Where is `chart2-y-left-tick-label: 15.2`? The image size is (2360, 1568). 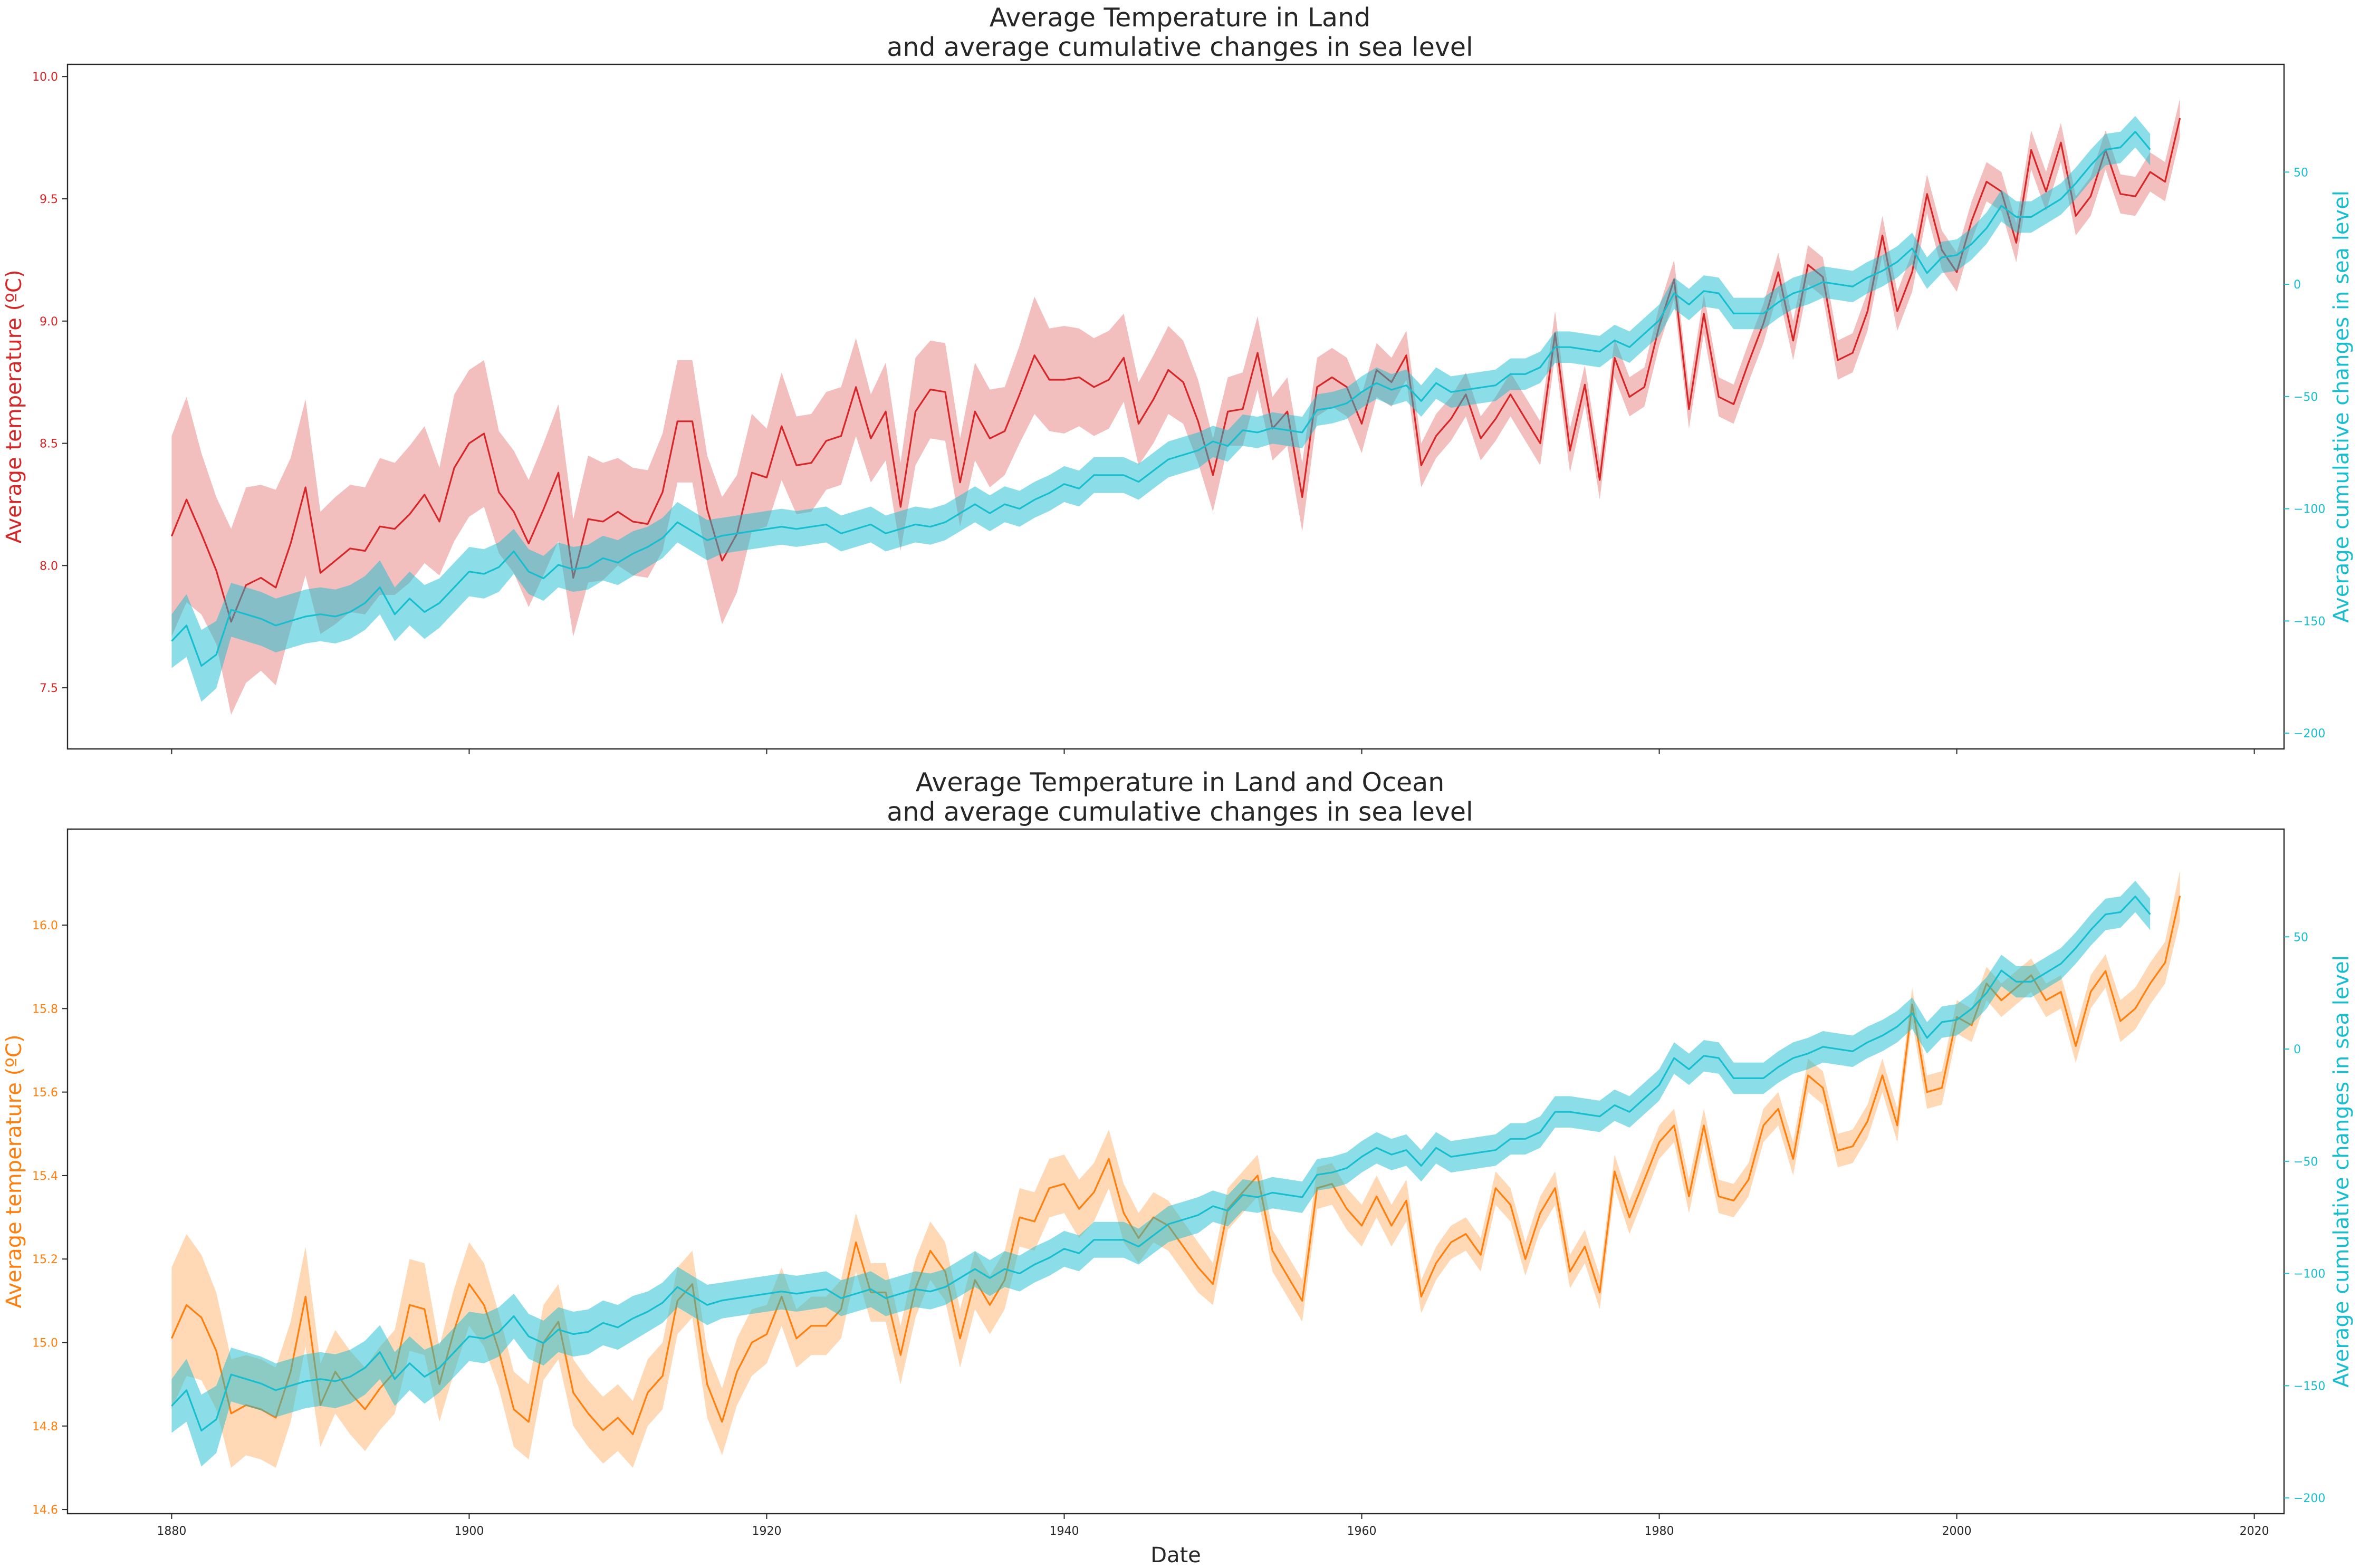 chart2-y-left-tick-label: 15.2 is located at coordinates (45, 1260).